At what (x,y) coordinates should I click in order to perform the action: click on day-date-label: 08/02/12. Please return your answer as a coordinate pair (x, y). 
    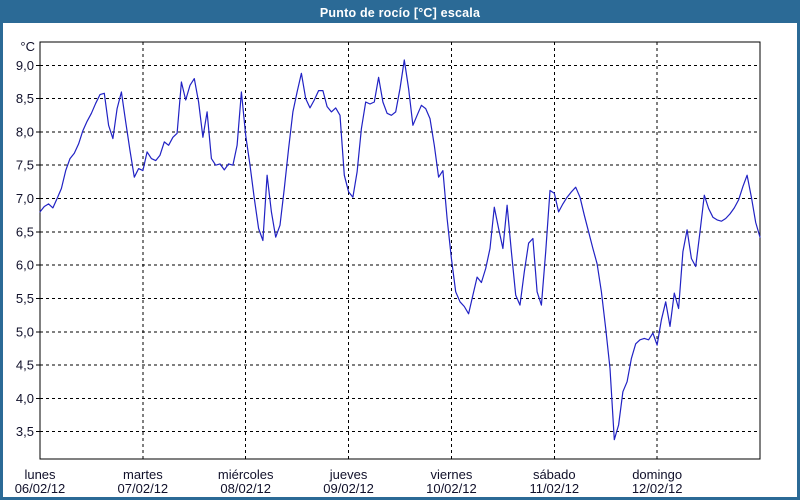
    Looking at the image, I should click on (245, 488).